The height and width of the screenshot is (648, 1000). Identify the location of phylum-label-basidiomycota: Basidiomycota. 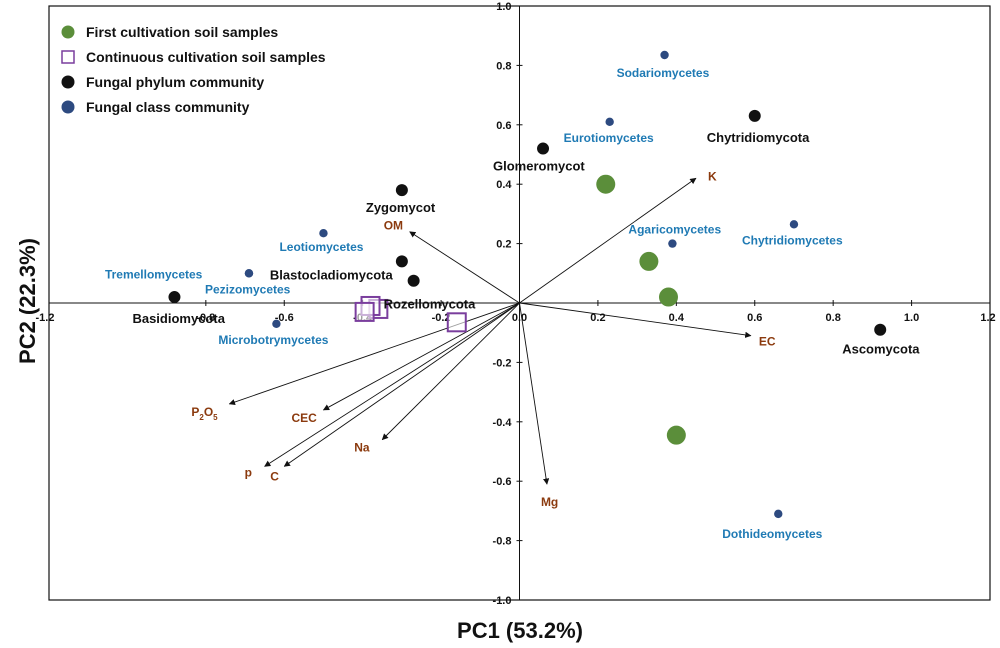
(178, 318).